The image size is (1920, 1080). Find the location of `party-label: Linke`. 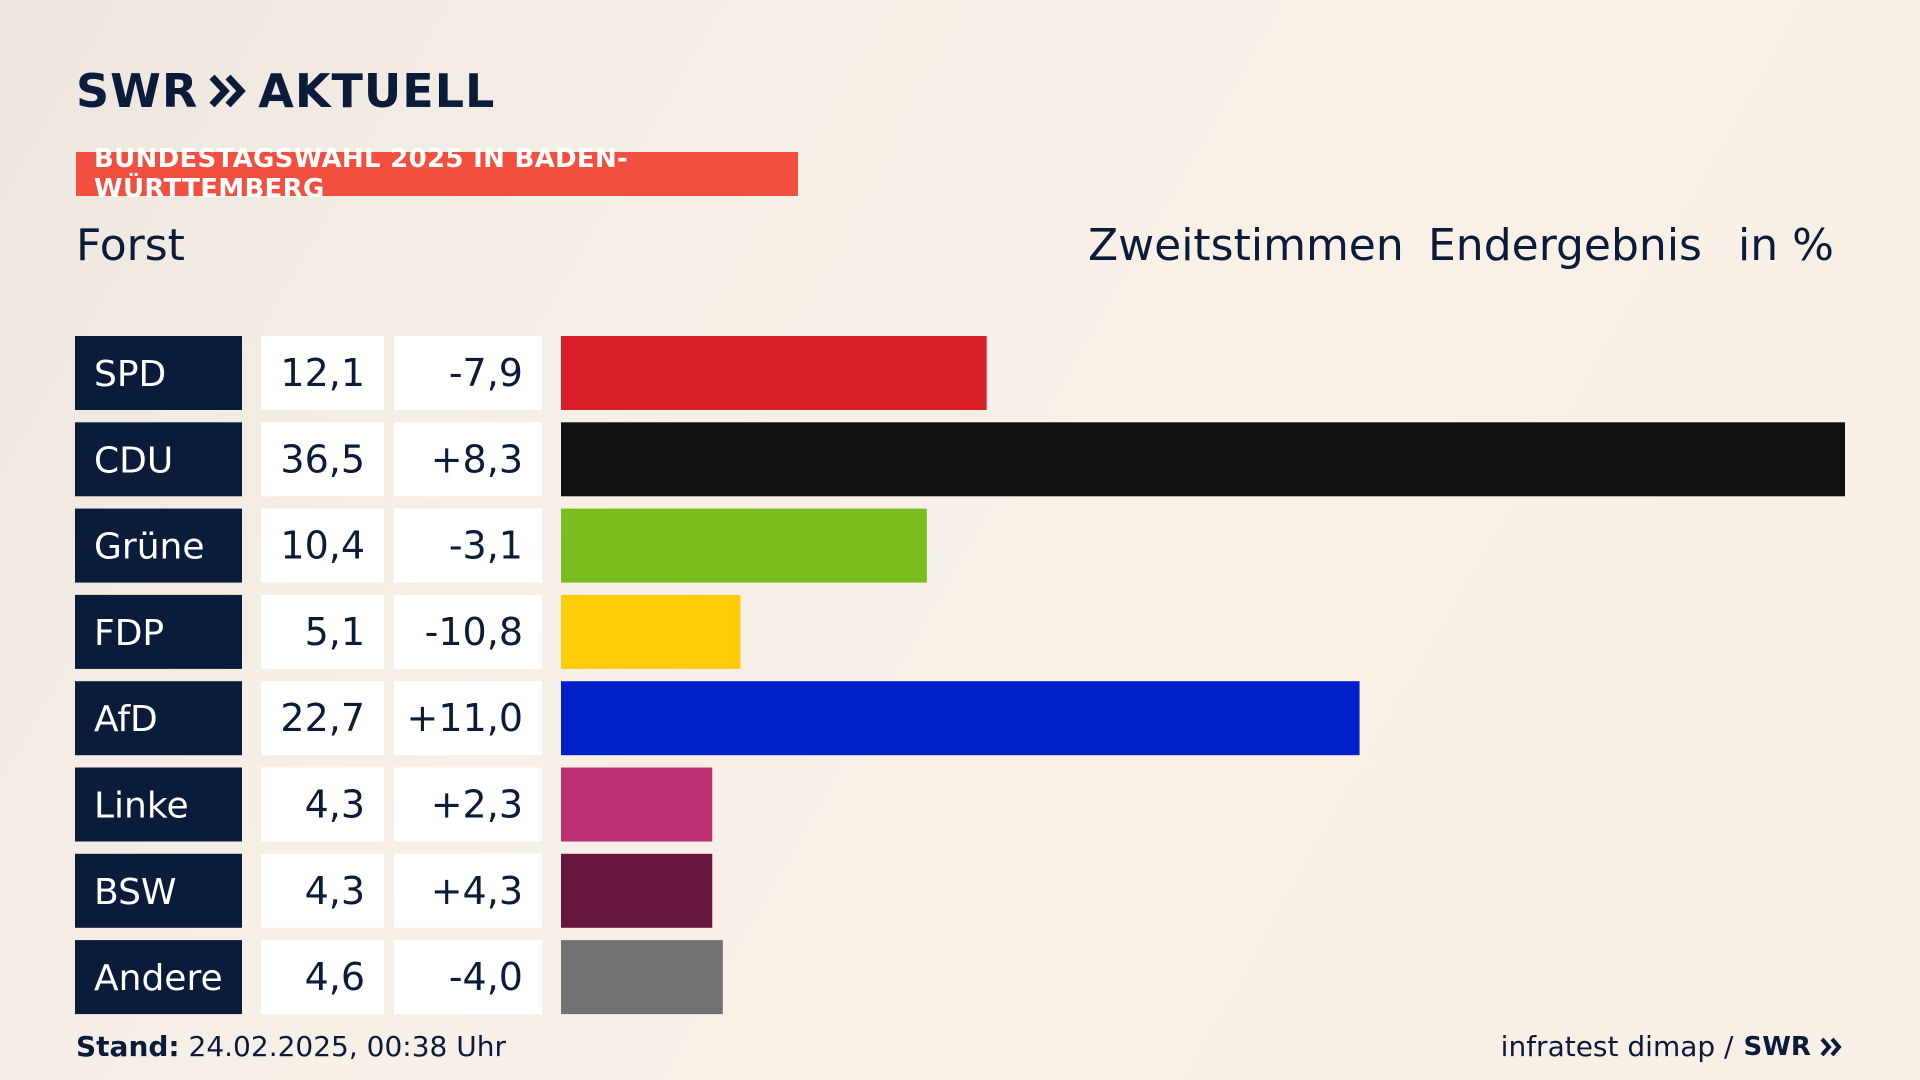

party-label: Linke is located at coordinates (141, 806).